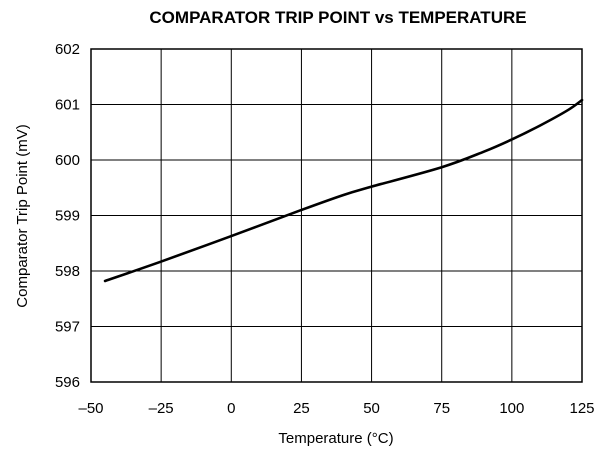 This screenshot has height=458, width=610. I want to click on x-tick-label: –50, so click(90, 408).